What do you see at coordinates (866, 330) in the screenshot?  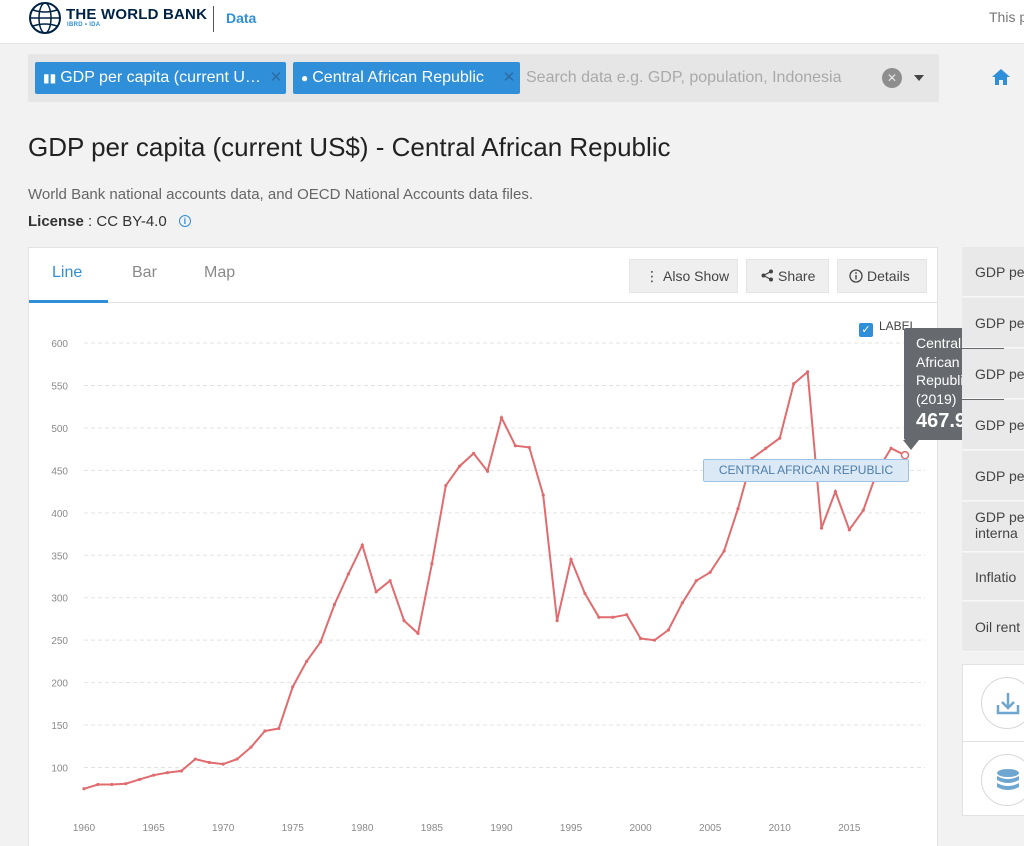 I see `checkbox-checked-icon: ✓` at bounding box center [866, 330].